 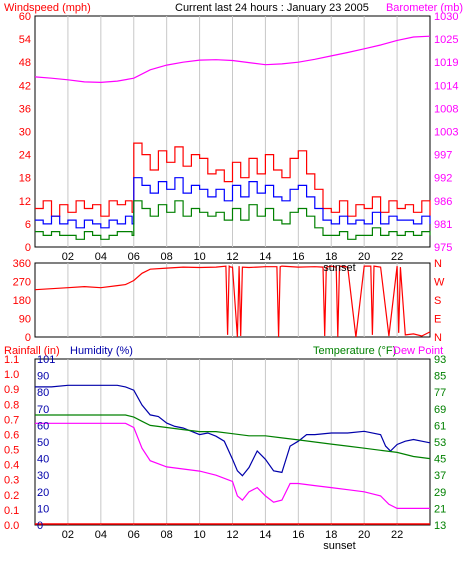 I want to click on rainfall-y-tick-label: 0.5, so click(x=11, y=451).